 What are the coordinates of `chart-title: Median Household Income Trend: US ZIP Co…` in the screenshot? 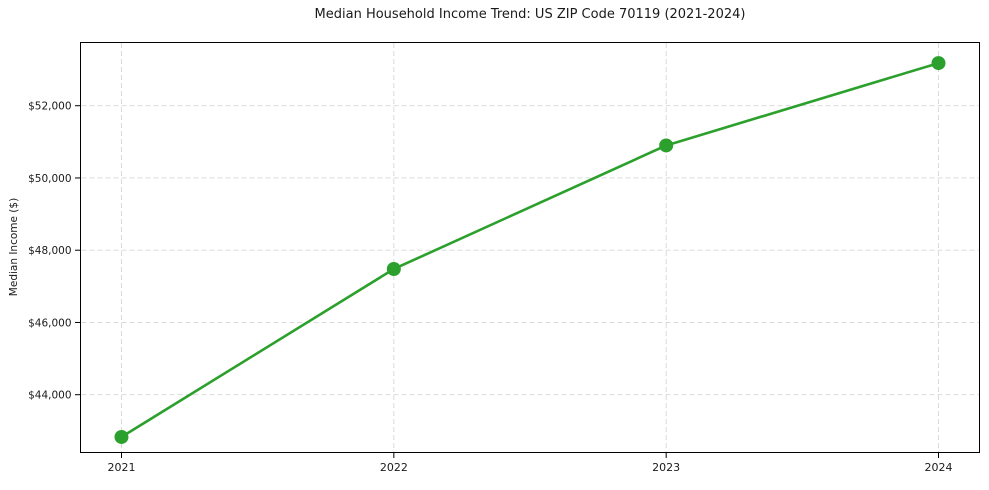 It's located at (530, 14).